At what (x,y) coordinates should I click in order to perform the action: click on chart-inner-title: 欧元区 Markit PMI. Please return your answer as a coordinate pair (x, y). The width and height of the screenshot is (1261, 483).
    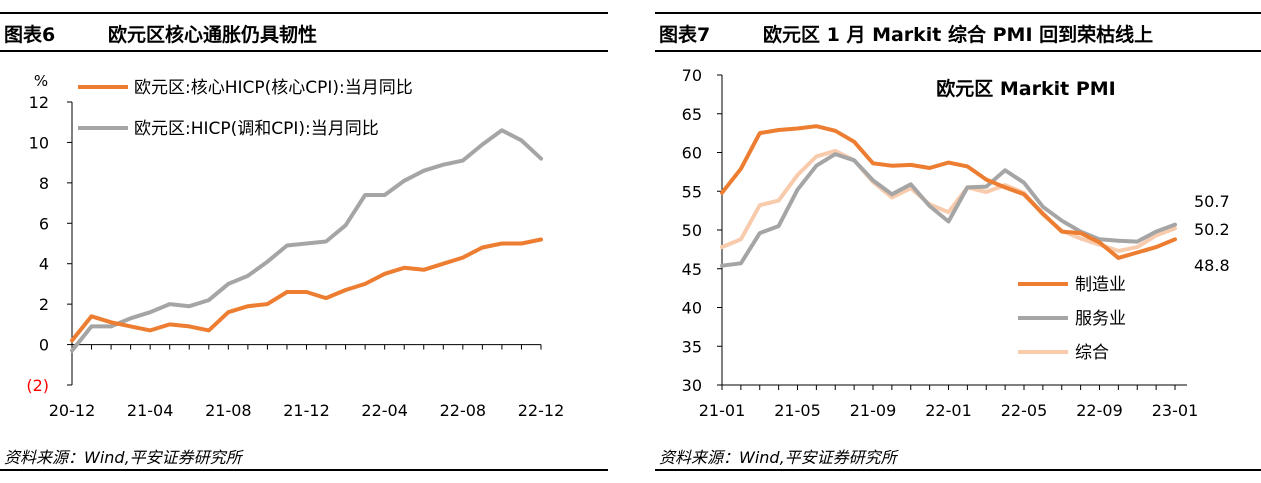
    Looking at the image, I should click on (1025, 88).